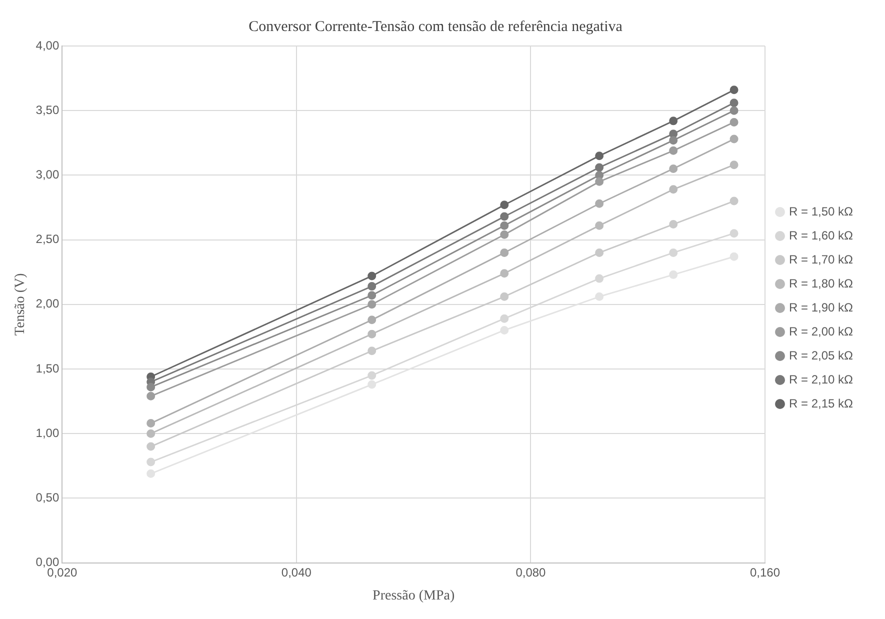 The image size is (885, 619). What do you see at coordinates (821, 379) in the screenshot?
I see `legend-label: R = 2,10 kΩ` at bounding box center [821, 379].